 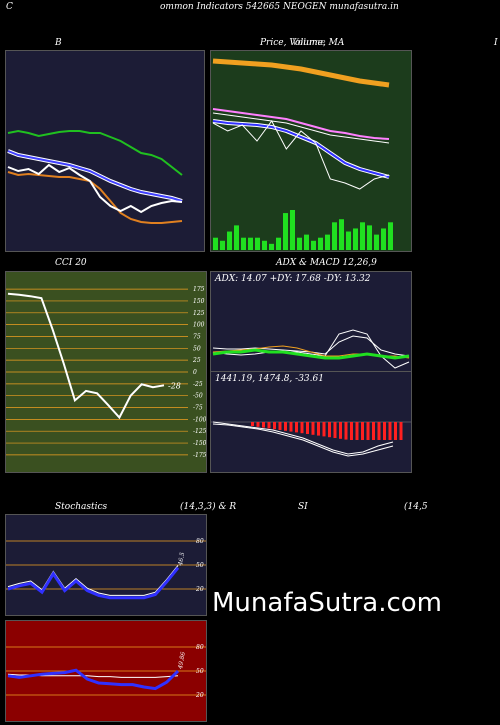 I want to click on cci-line, so click(x=86, y=356).